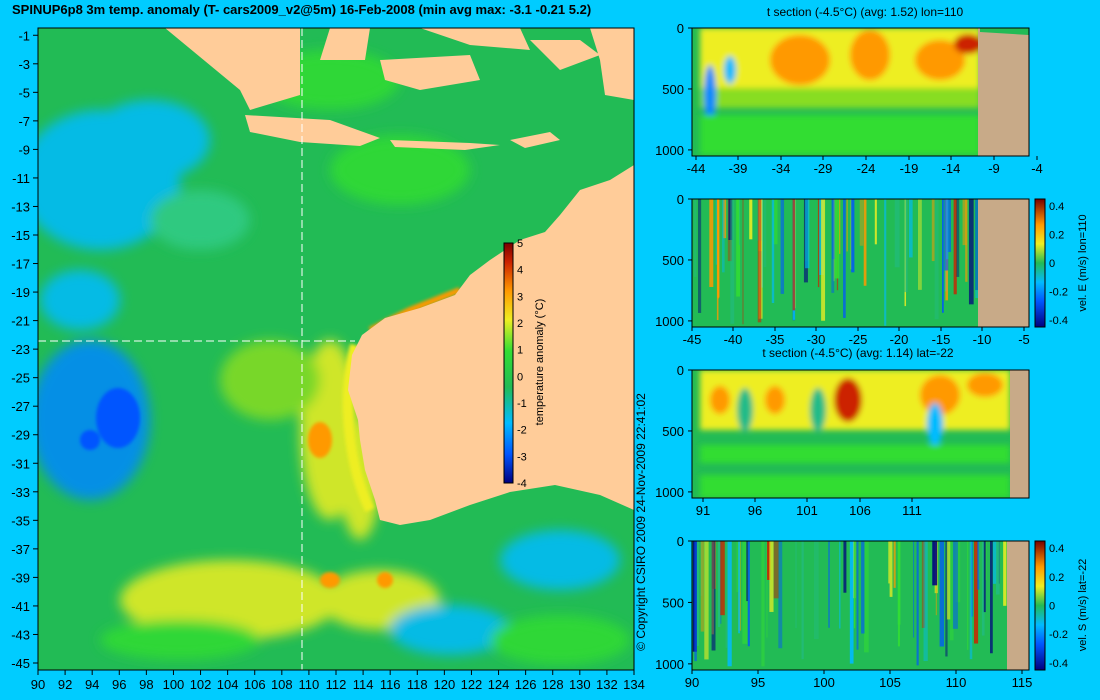  What do you see at coordinates (255, 684) in the screenshot?
I see `x-tick-label: 106` at bounding box center [255, 684].